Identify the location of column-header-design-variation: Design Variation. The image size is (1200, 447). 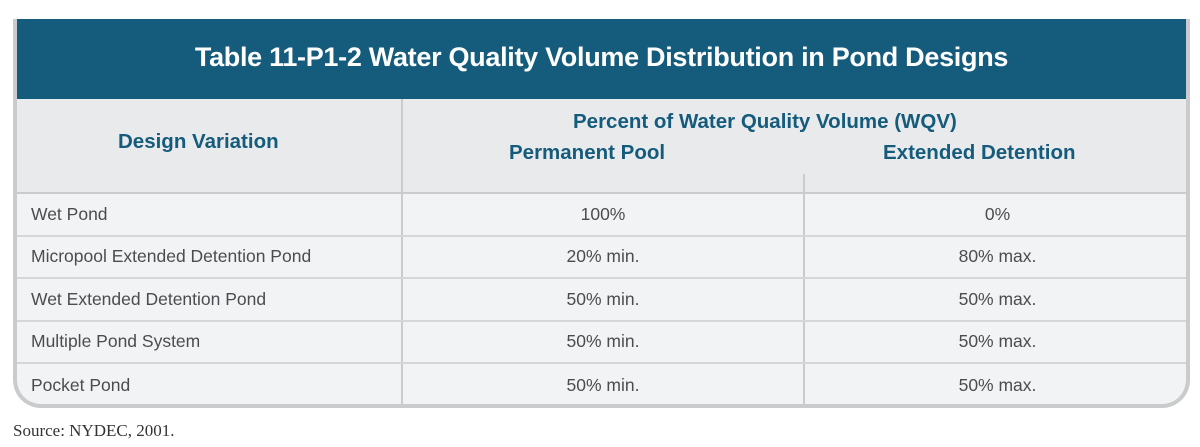
(198, 141).